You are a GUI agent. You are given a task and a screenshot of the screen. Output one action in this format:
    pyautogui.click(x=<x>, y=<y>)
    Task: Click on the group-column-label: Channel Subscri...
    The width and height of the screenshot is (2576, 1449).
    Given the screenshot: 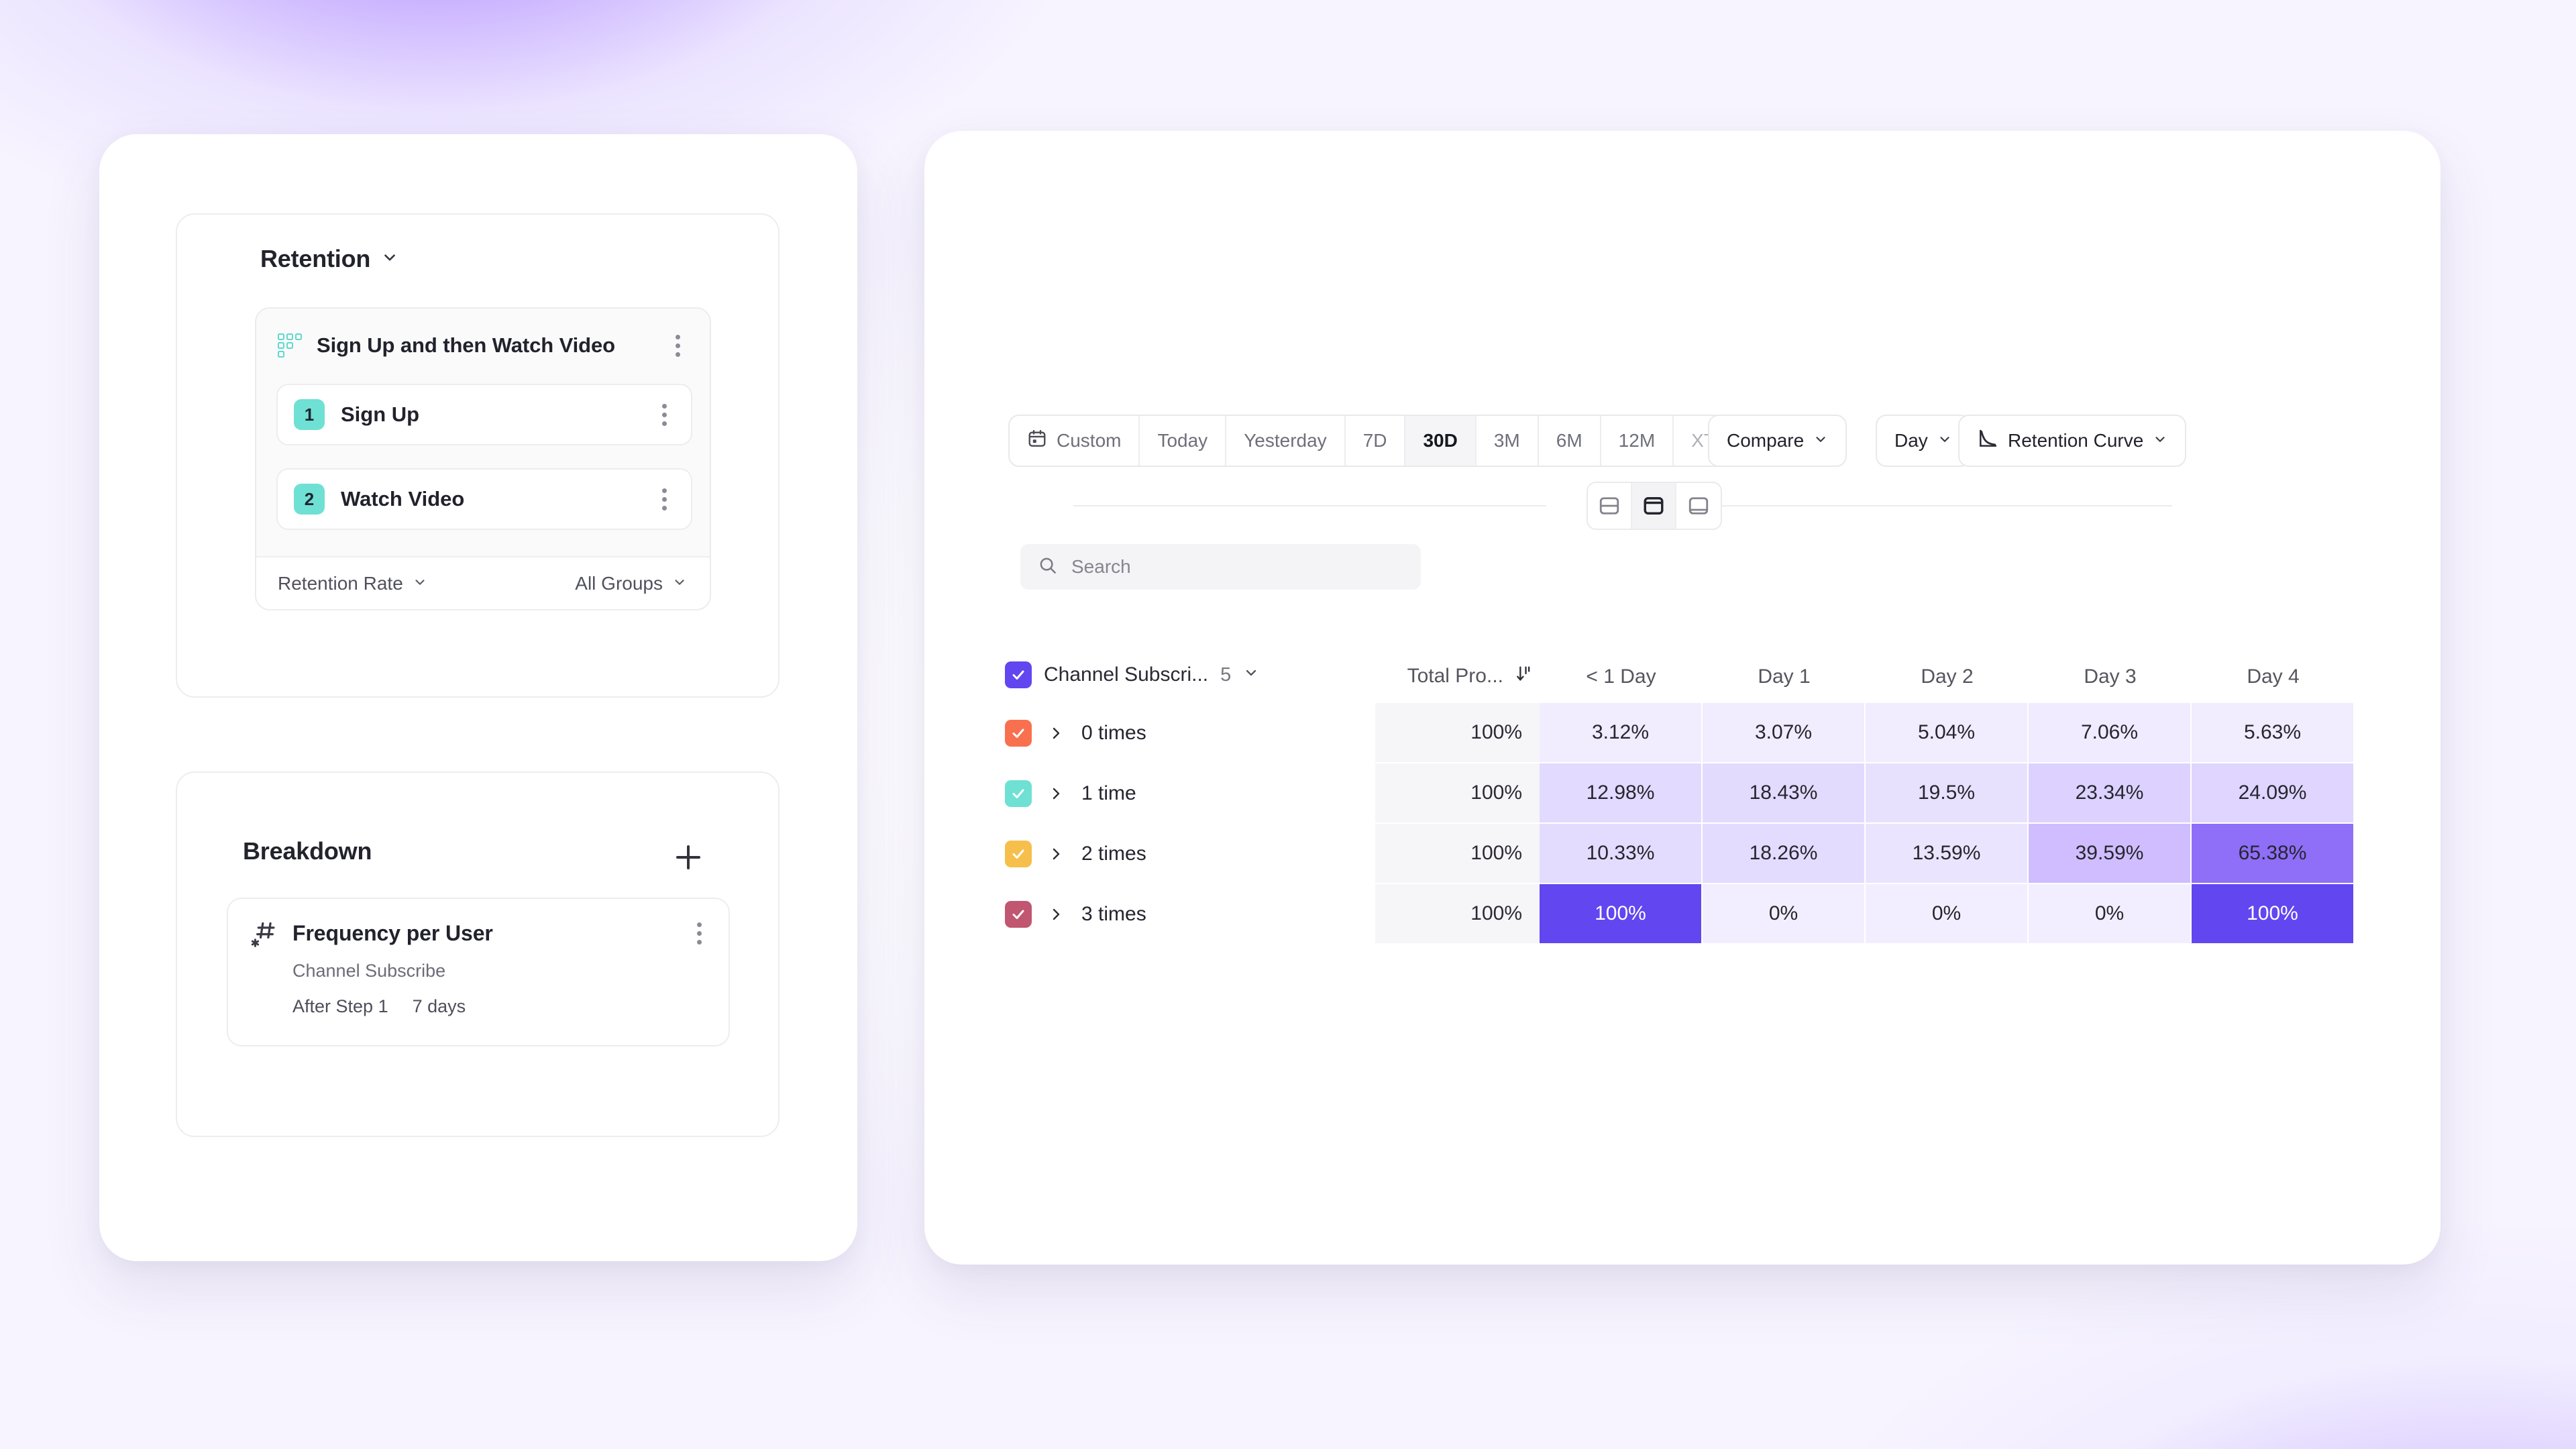 What is the action you would take?
    pyautogui.click(x=1126, y=674)
    